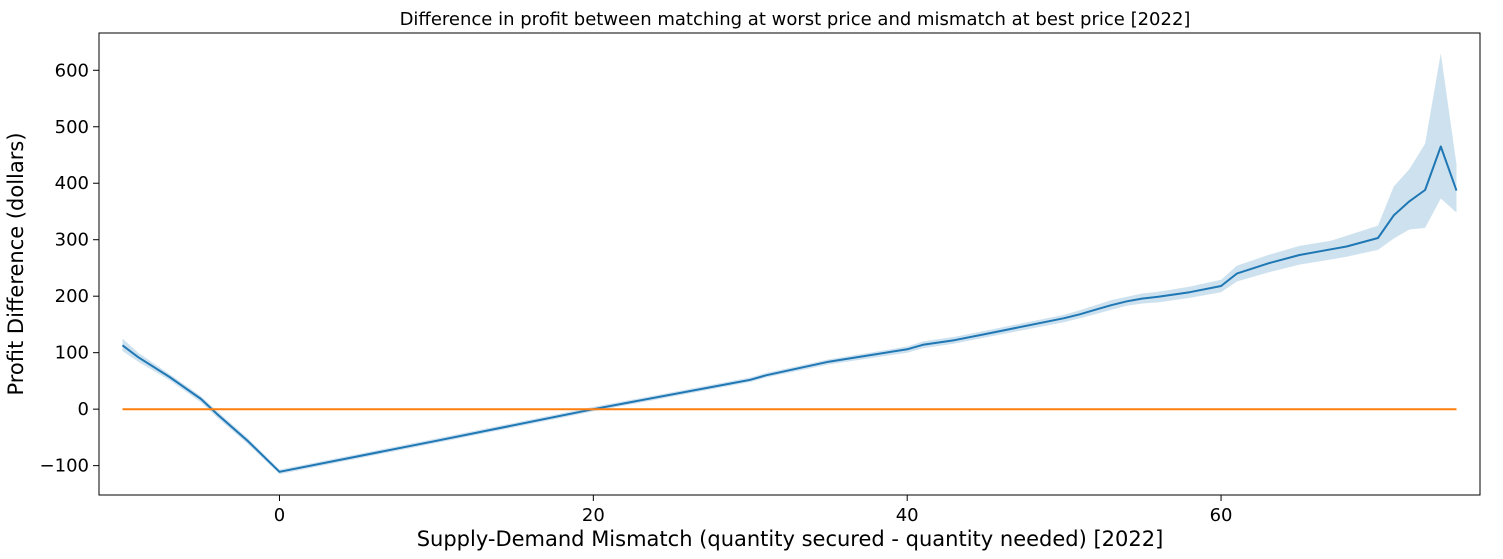 The image size is (1503, 559). I want to click on y-tick-label: 400, so click(72, 183).